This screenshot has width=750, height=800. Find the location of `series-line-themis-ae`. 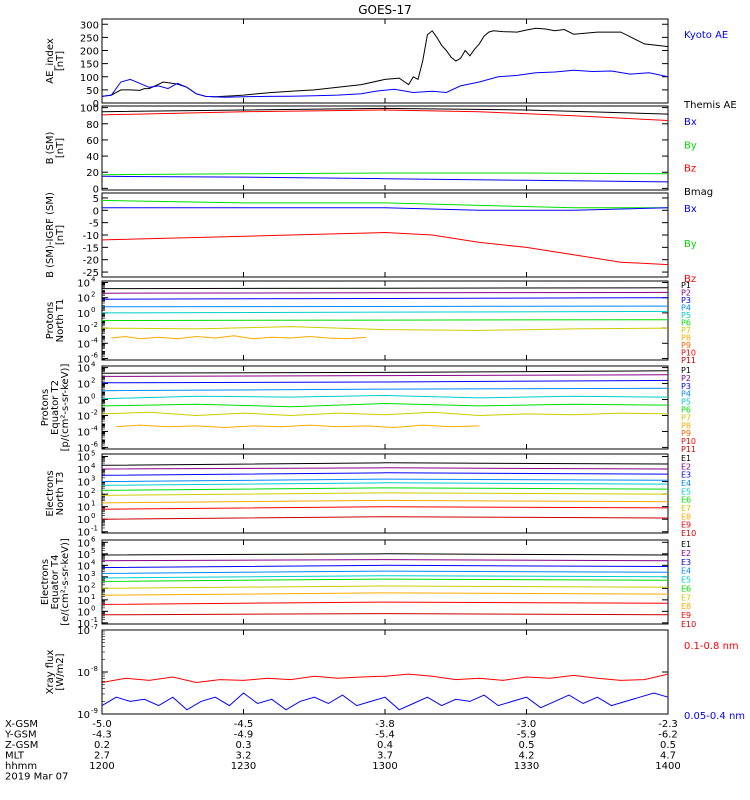

series-line-themis-ae is located at coordinates (385, 83).